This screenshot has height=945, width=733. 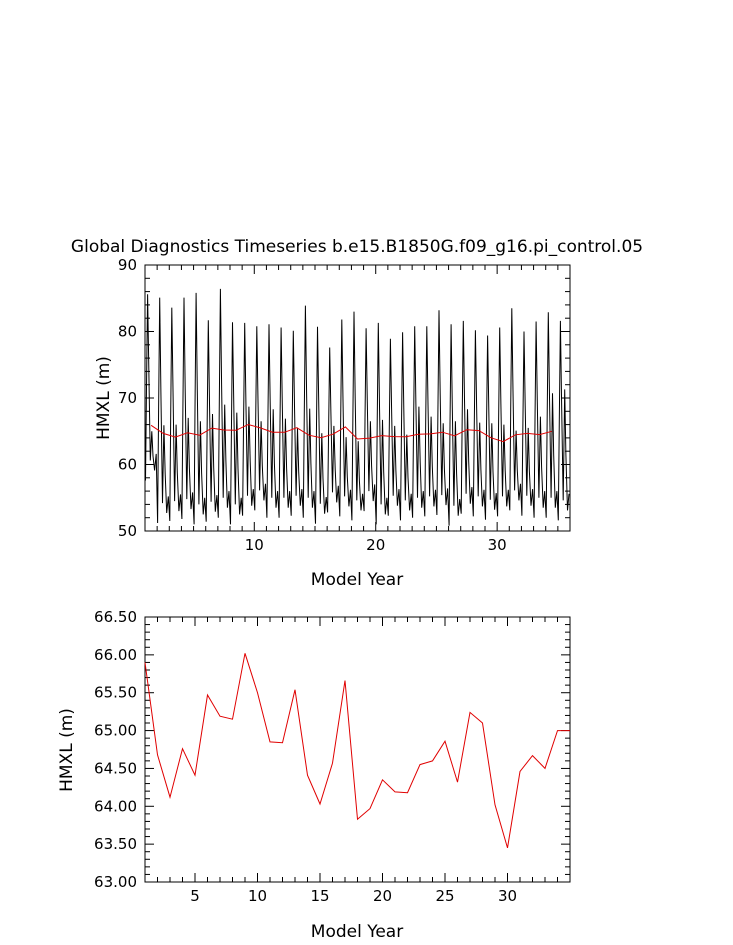 What do you see at coordinates (115, 882) in the screenshot?
I see `y-tick-label: 63.00` at bounding box center [115, 882].